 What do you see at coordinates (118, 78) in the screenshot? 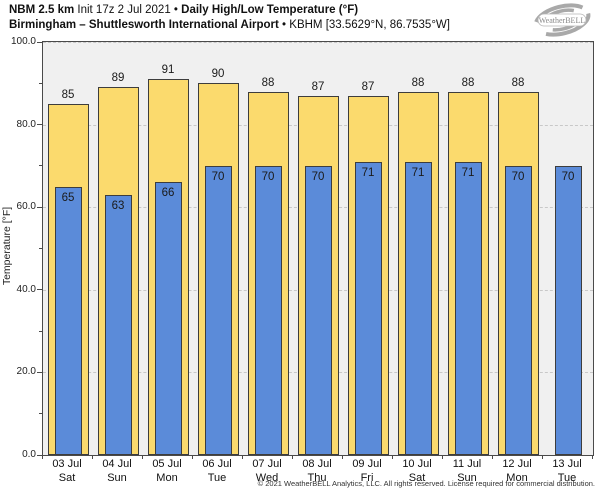
I see `high-value-label: 89` at bounding box center [118, 78].